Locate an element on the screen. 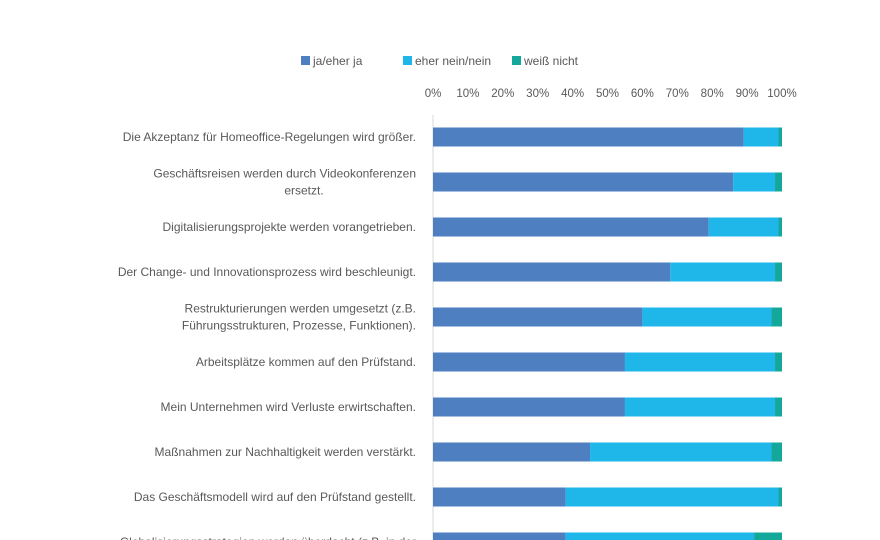 This screenshot has width=880, height=540. category-label: ersetzt. is located at coordinates (303, 191).